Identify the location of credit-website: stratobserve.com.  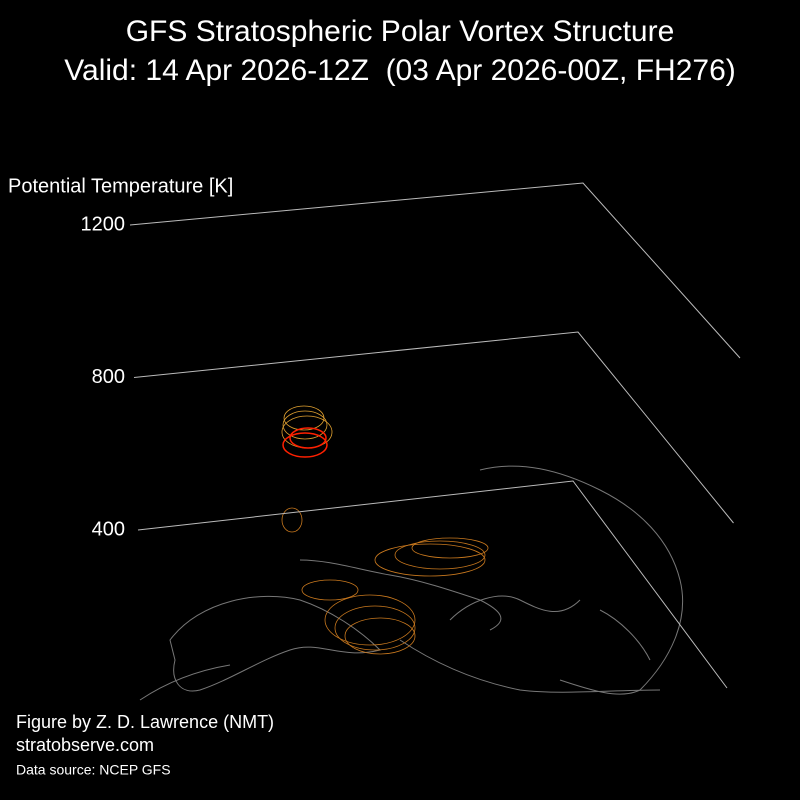
(85, 745).